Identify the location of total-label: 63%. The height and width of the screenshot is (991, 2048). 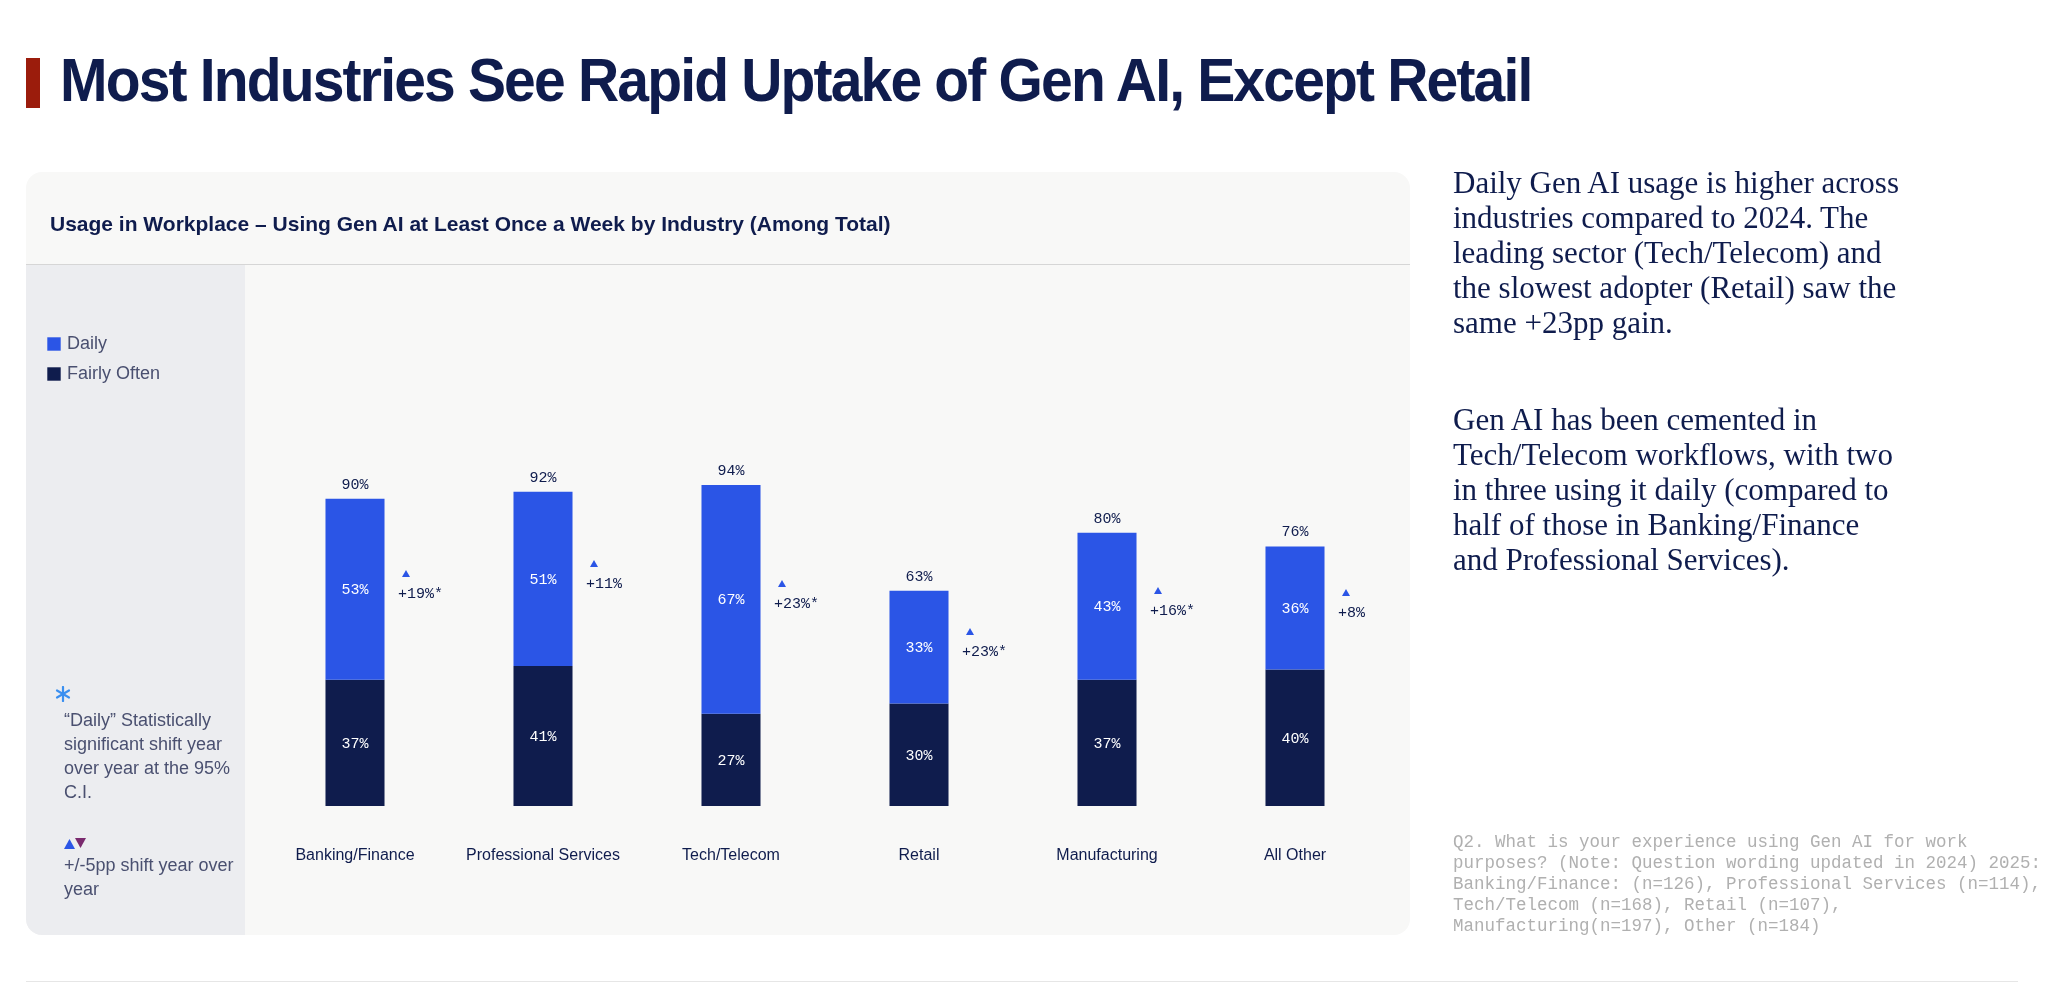
(919, 577).